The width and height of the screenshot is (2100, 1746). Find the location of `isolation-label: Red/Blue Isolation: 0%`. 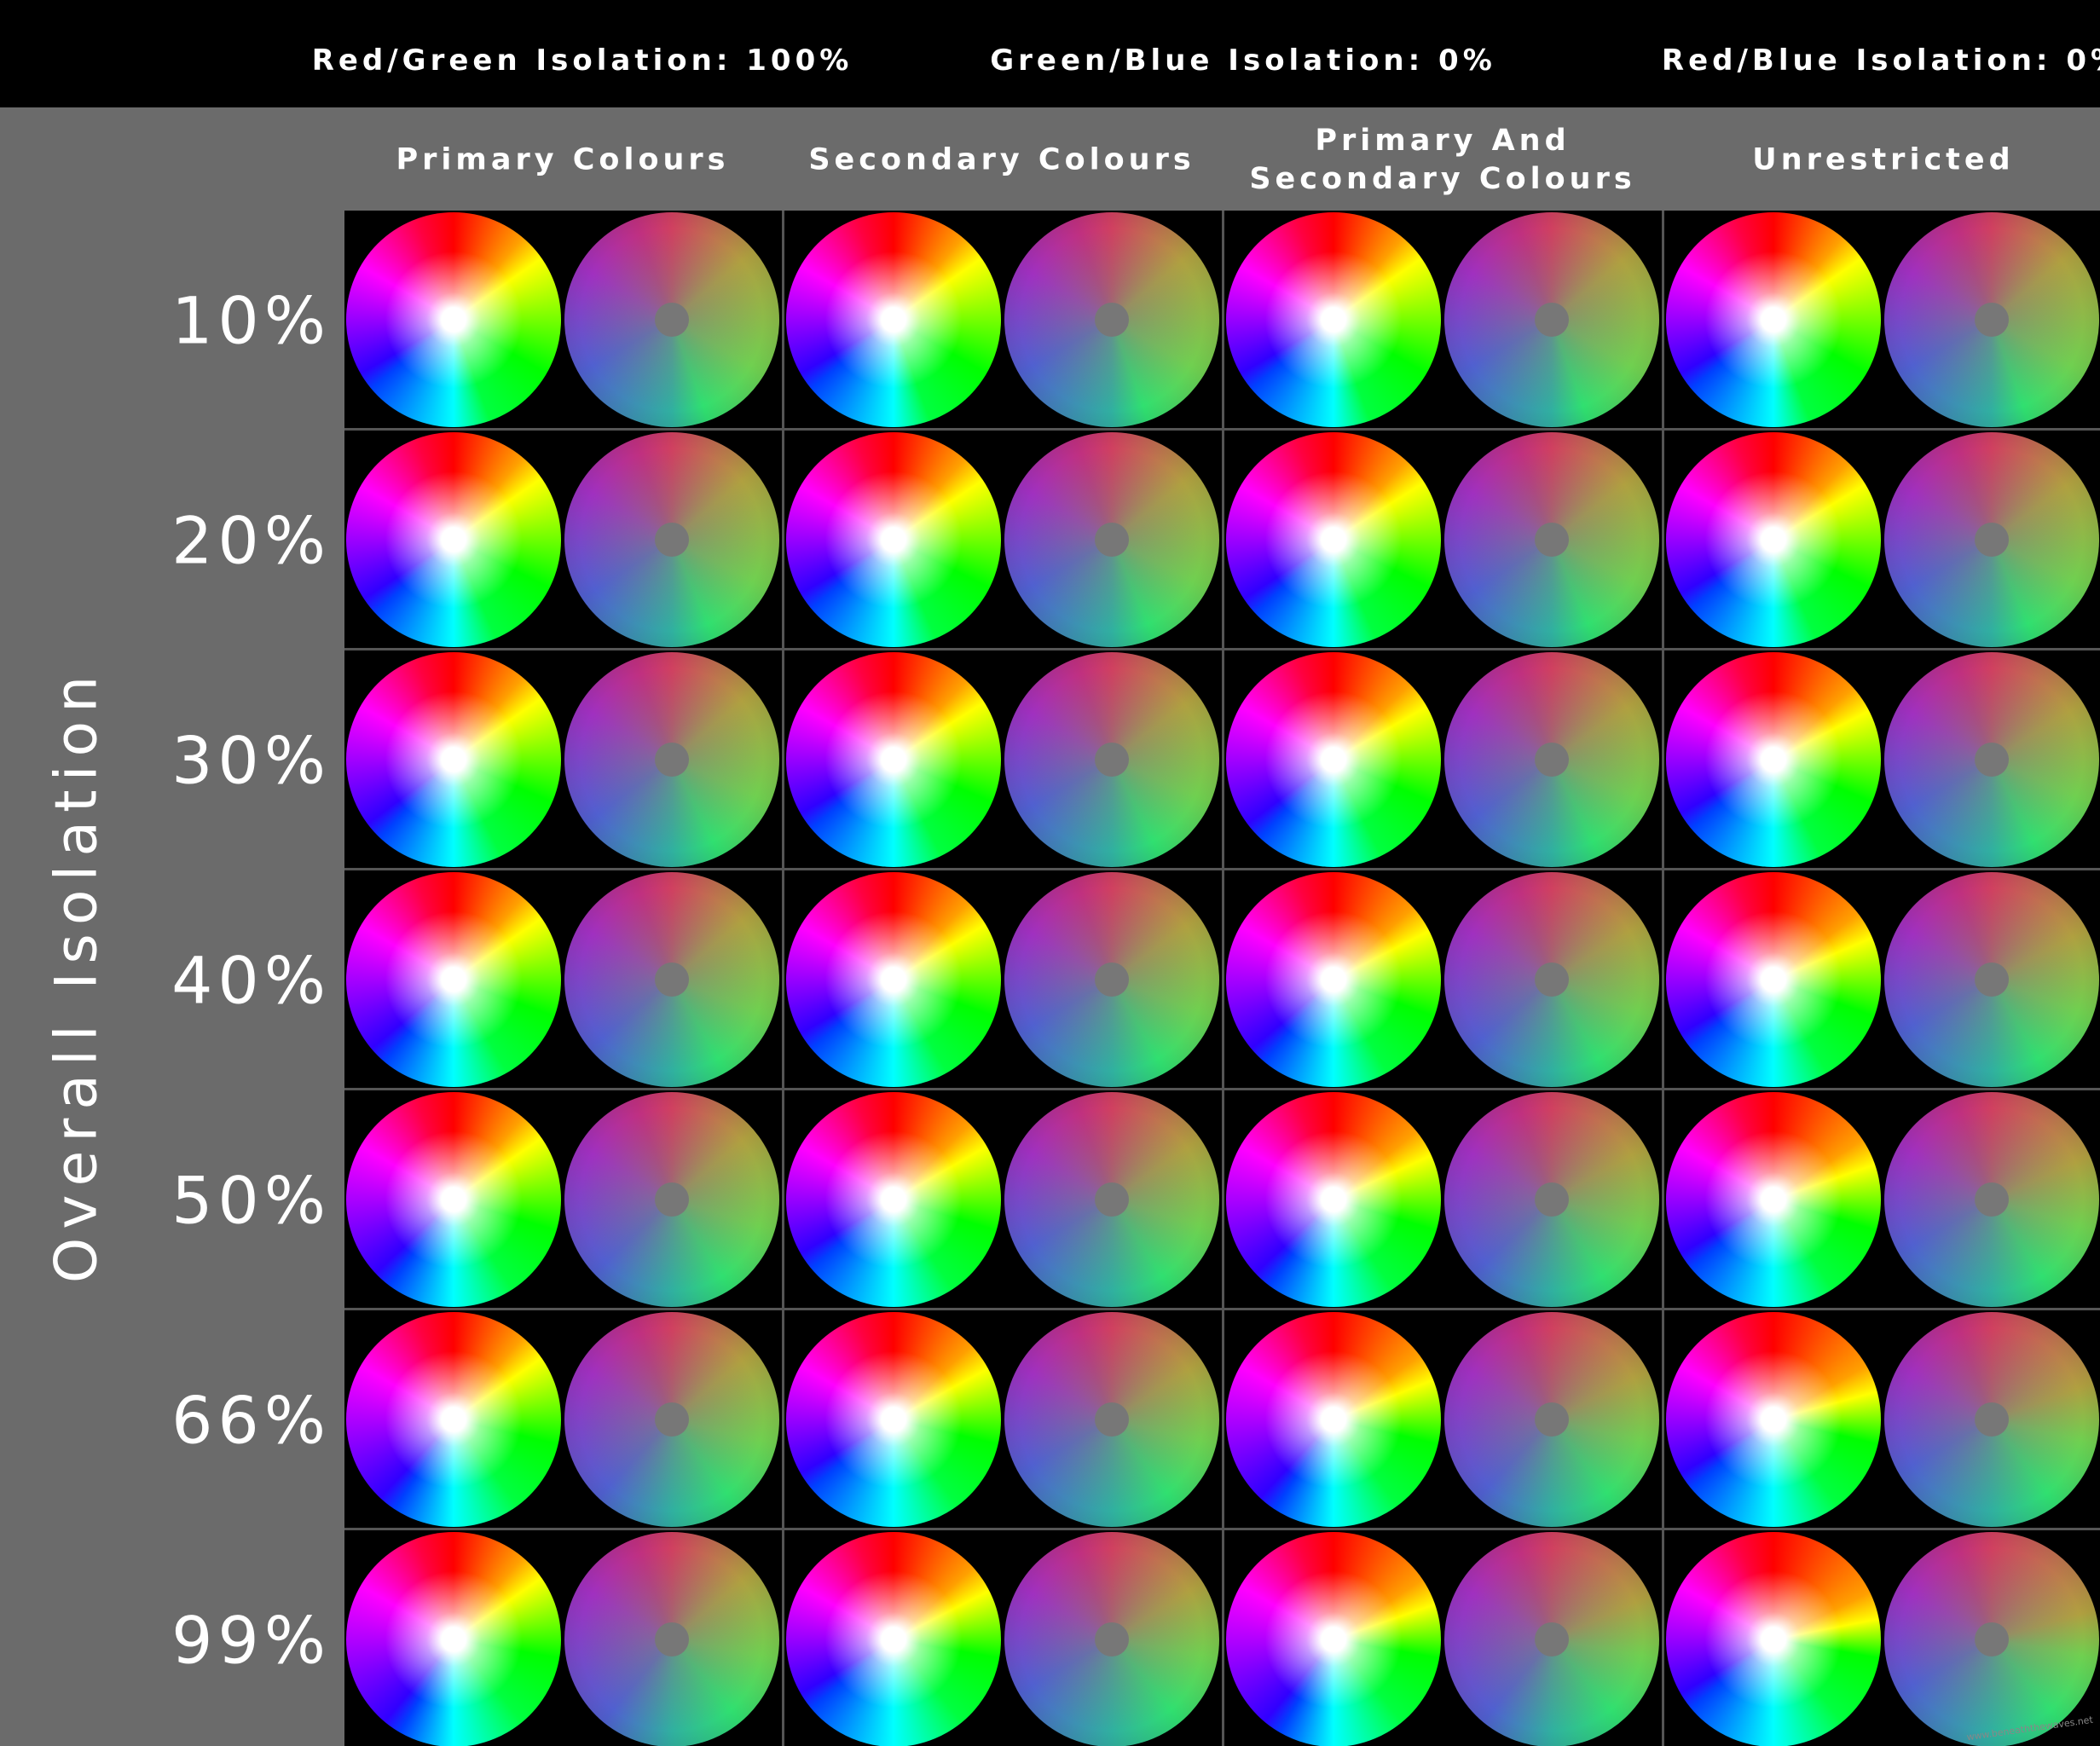

isolation-label: Red/Blue Isolation: 0% is located at coordinates (1880, 60).